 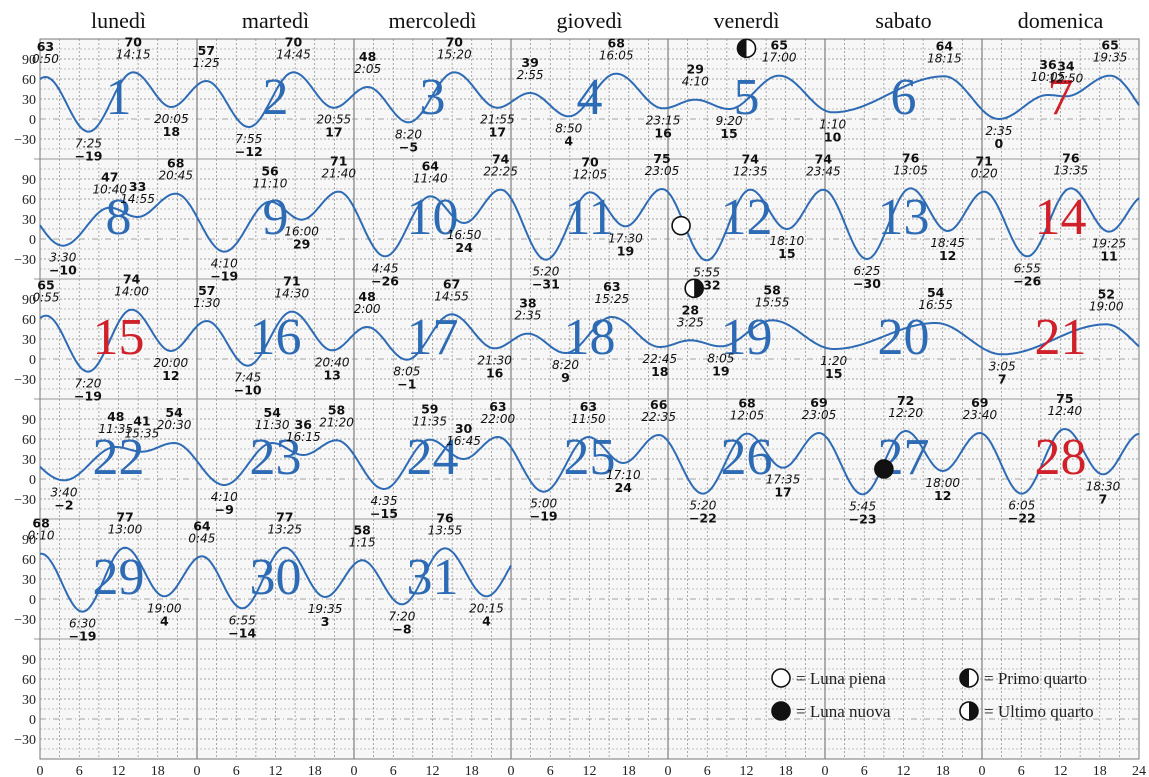 I want to click on tide-time: 12:05, so click(x=747, y=416).